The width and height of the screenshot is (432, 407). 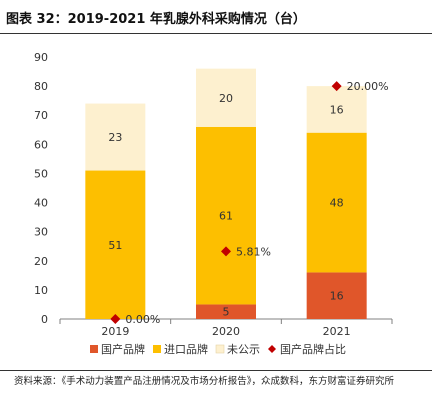 I want to click on data-label: 51, so click(x=115, y=245).